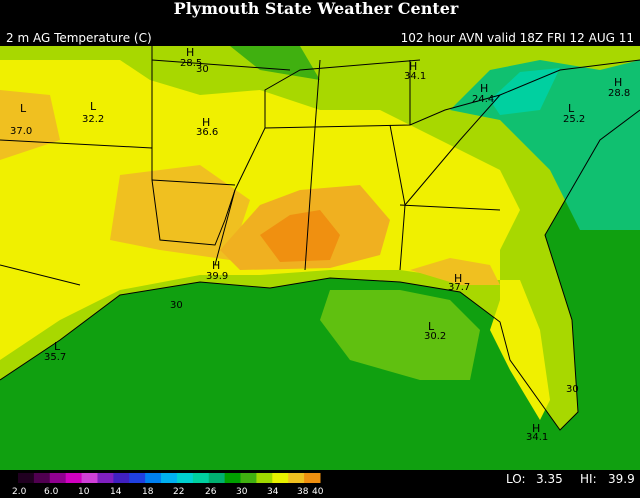  What do you see at coordinates (516, 479) in the screenshot?
I see `lo-label: LO:` at bounding box center [516, 479].